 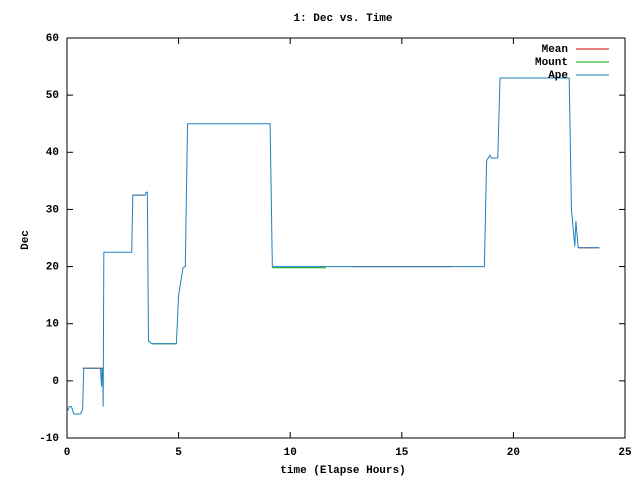 What do you see at coordinates (52, 39) in the screenshot?
I see `y-tick-label: 60` at bounding box center [52, 39].